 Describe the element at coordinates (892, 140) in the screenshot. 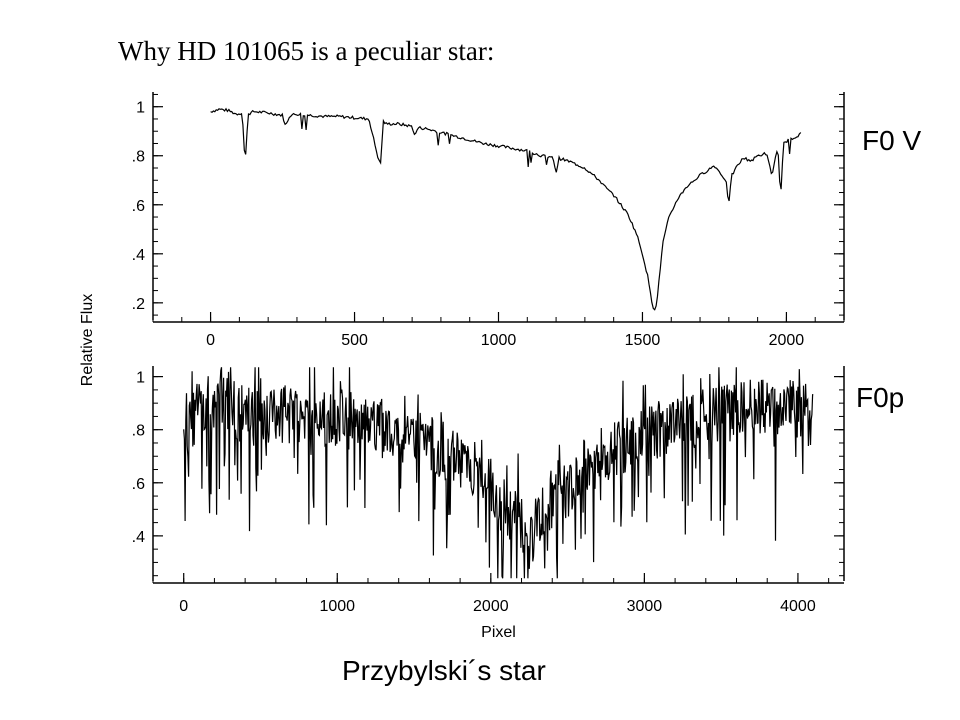

I see `spectrum-label-f0v: F0 V` at that location.